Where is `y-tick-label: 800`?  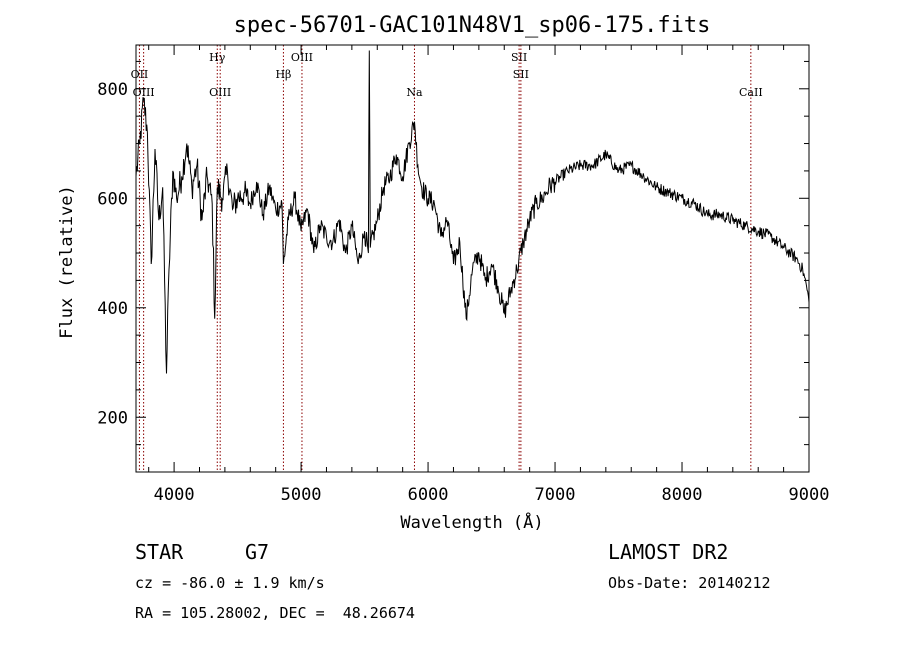
y-tick-label: 800 is located at coordinates (112, 90).